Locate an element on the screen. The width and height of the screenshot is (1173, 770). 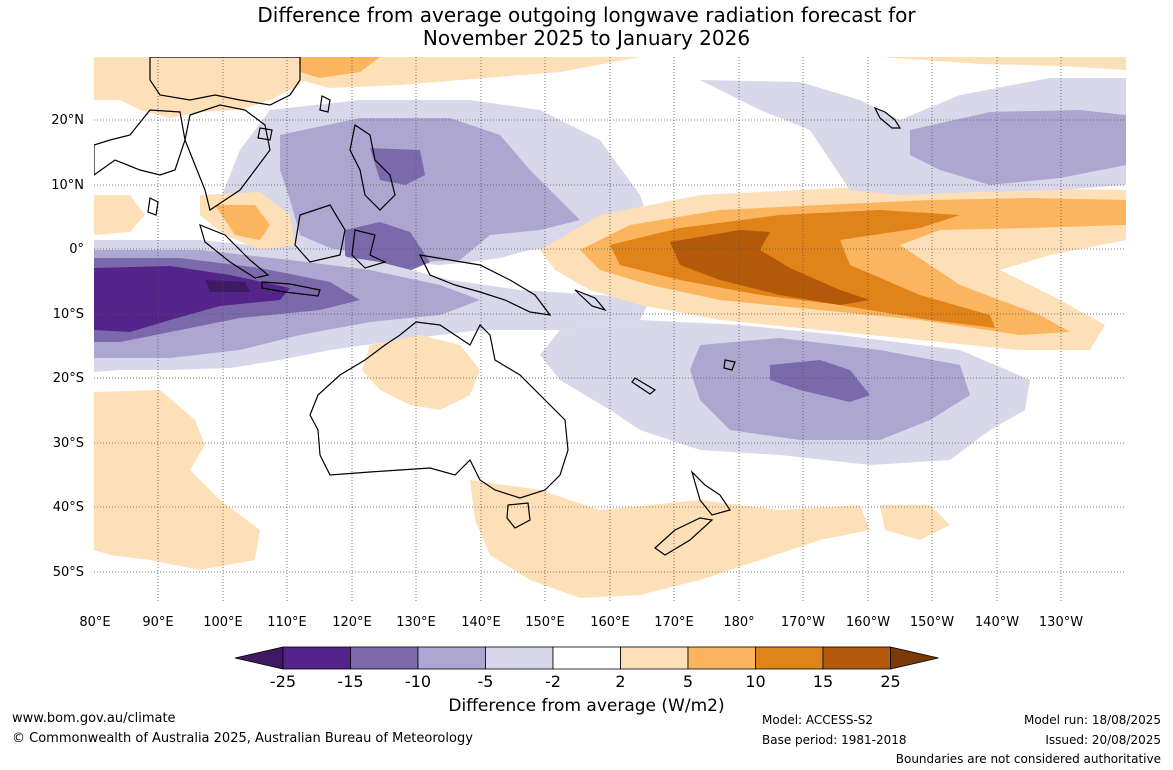
coastline-indochina is located at coordinates (227, 157).